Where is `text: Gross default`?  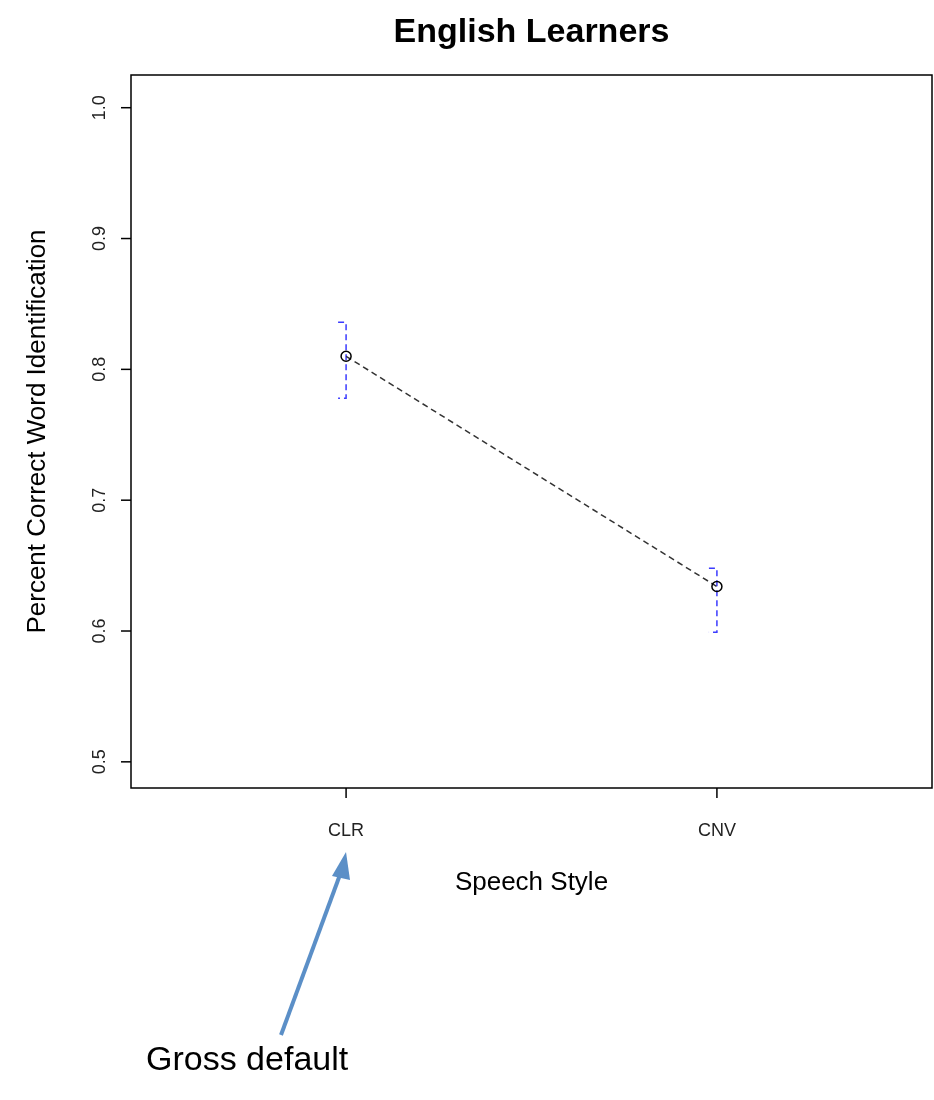 text: Gross default is located at coordinates (247, 1058).